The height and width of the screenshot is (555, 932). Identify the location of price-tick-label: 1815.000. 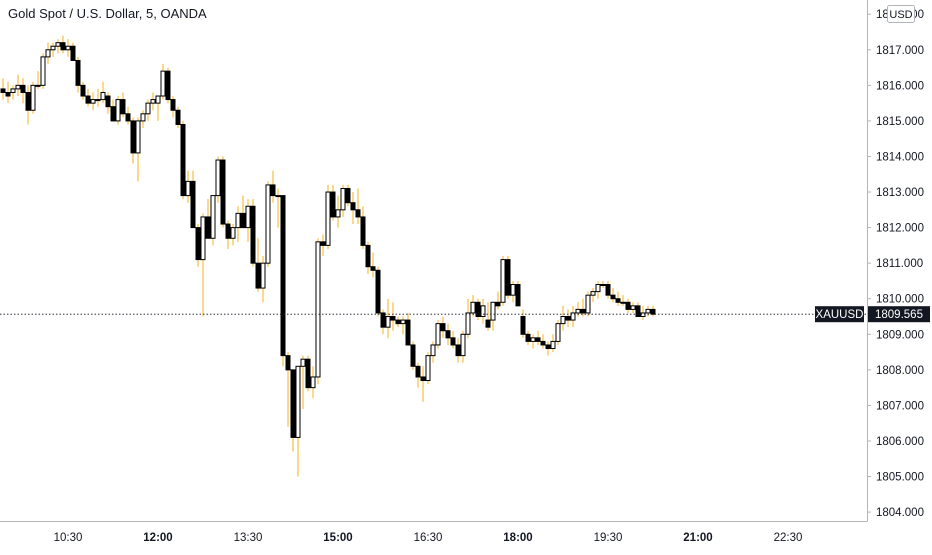
(900, 122).